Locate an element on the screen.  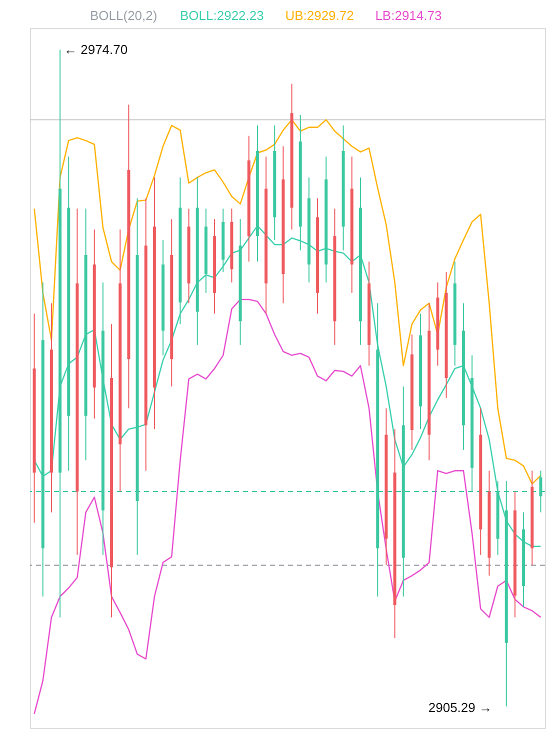
legend-title: BOLL(20,2) is located at coordinates (124, 15).